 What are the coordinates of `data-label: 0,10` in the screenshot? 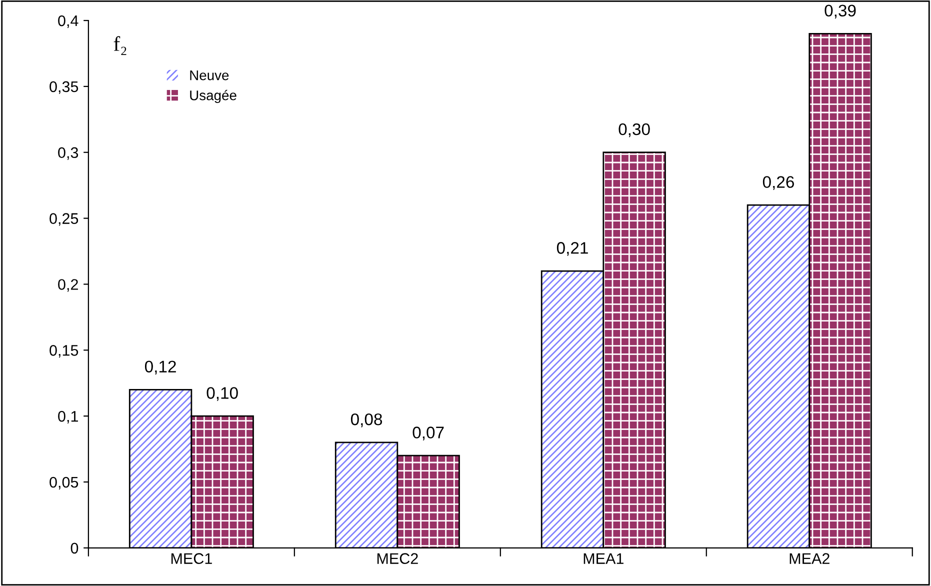 It's located at (222, 394).